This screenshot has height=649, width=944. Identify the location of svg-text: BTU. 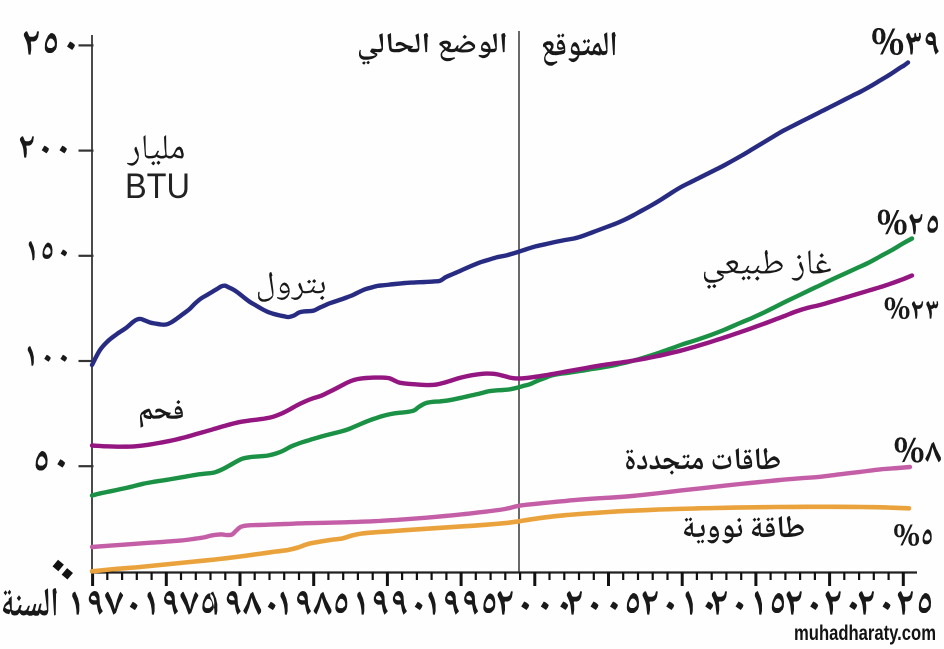
(157, 186).